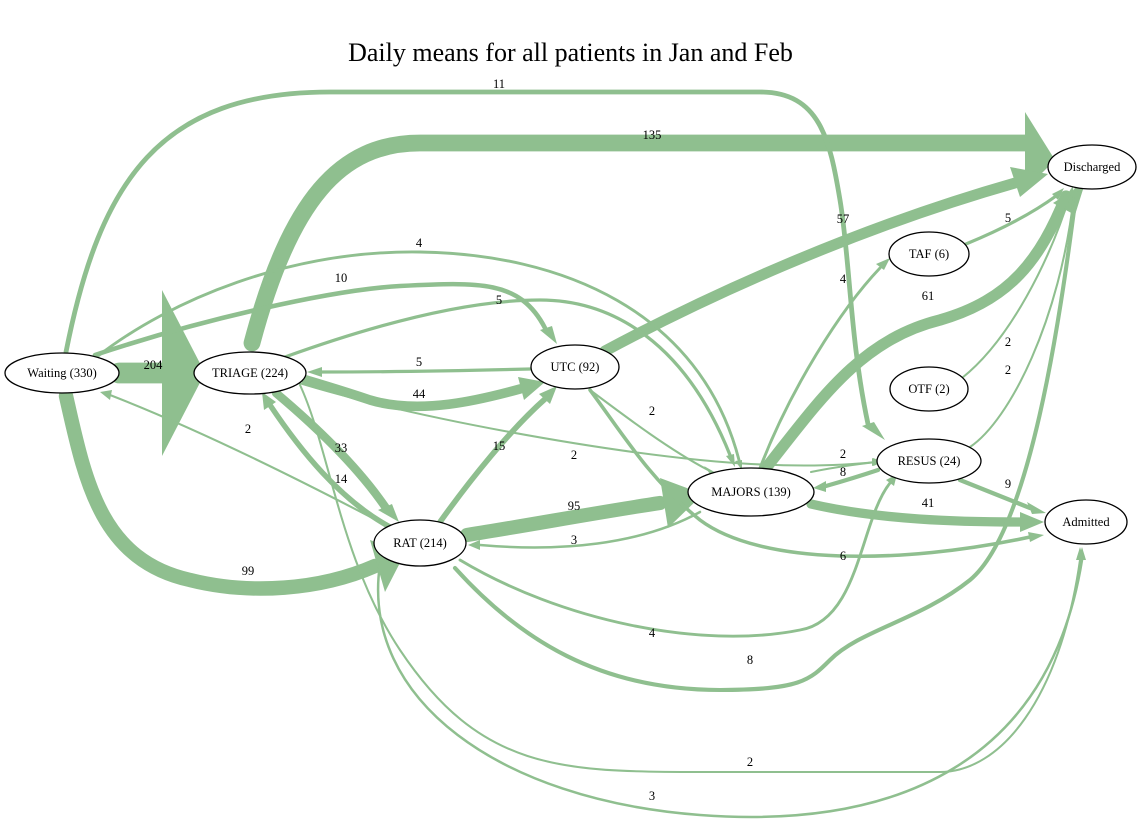 Image resolution: width=1141 pixels, height=838 pixels. Describe the element at coordinates (341, 448) in the screenshot. I see `edge-label-triage-rat: 33` at that location.